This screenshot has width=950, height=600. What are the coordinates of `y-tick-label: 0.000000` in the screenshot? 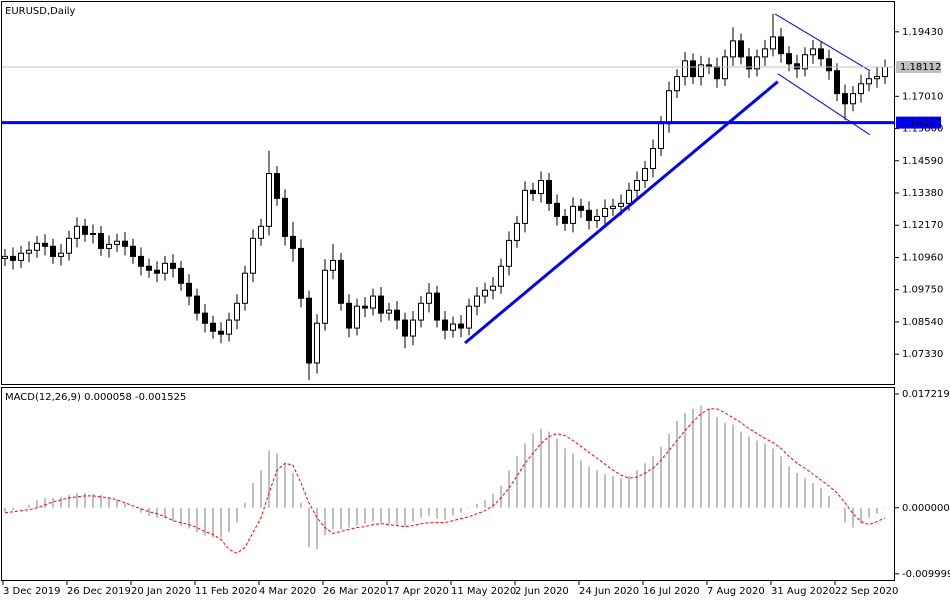 It's located at (926, 508).